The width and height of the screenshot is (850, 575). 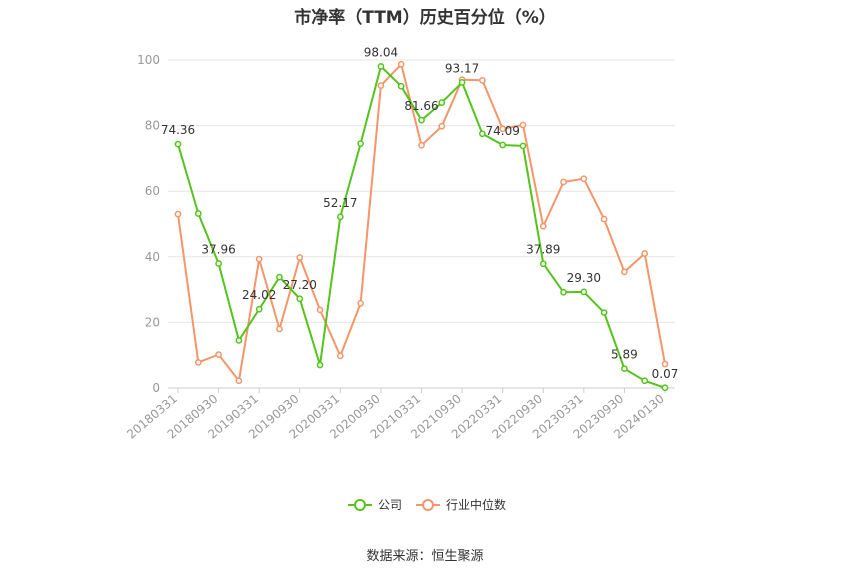 What do you see at coordinates (148, 60) in the screenshot?
I see `y-tick-label: 100` at bounding box center [148, 60].